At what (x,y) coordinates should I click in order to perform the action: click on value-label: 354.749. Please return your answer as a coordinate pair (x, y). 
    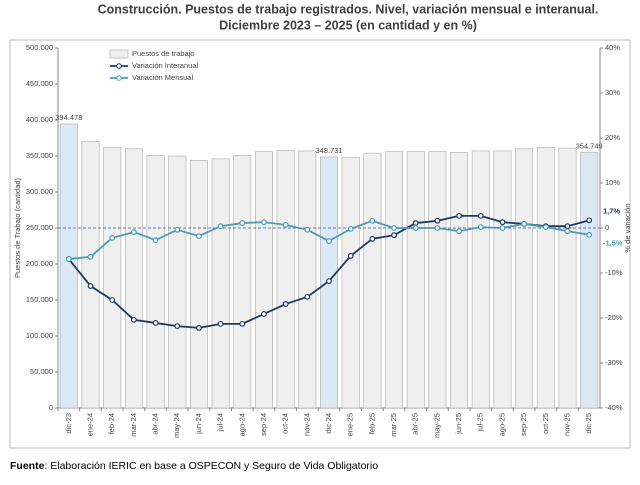
    Looking at the image, I should click on (589, 146).